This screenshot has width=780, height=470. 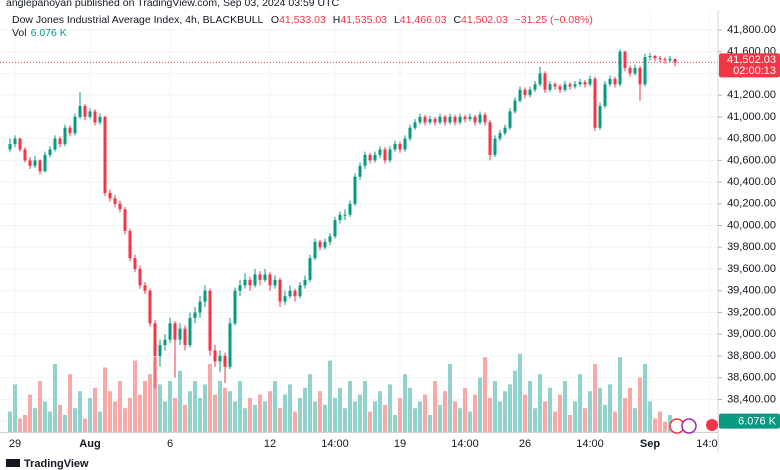 What do you see at coordinates (751, 182) in the screenshot?
I see `y-tick-label: 40,400.00` at bounding box center [751, 182].